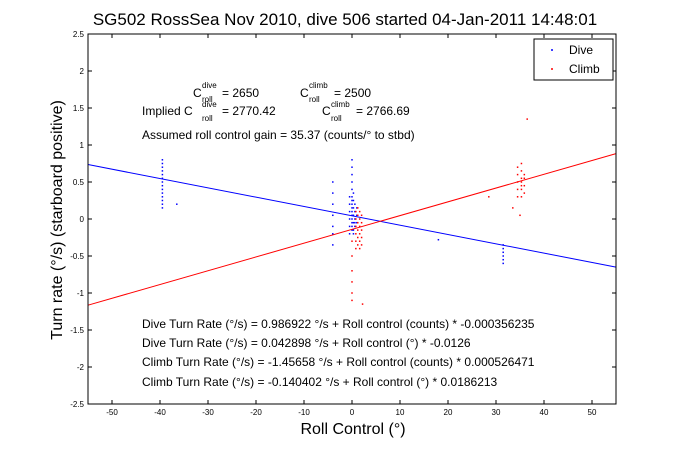 The image size is (681, 454). Describe the element at coordinates (592, 412) in the screenshot. I see `x-tick-label: 50` at that location.